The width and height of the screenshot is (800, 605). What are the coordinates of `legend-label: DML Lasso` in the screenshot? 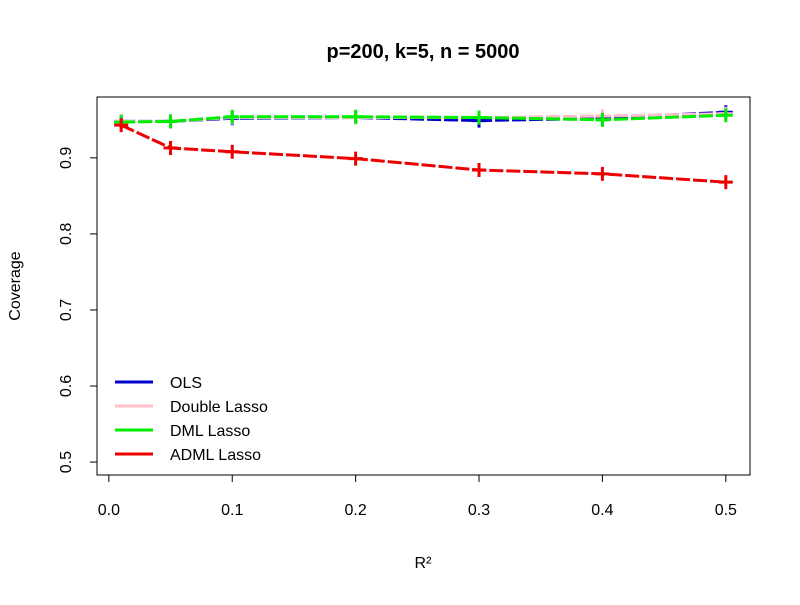 It's located at (210, 431).